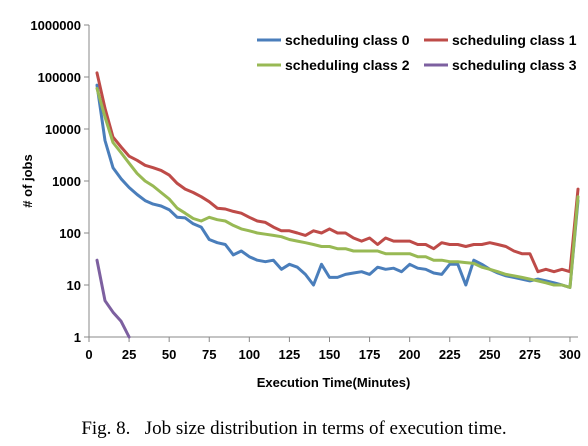 This screenshot has height=446, width=588. I want to click on y-tick-label: 1000000, so click(55, 25).